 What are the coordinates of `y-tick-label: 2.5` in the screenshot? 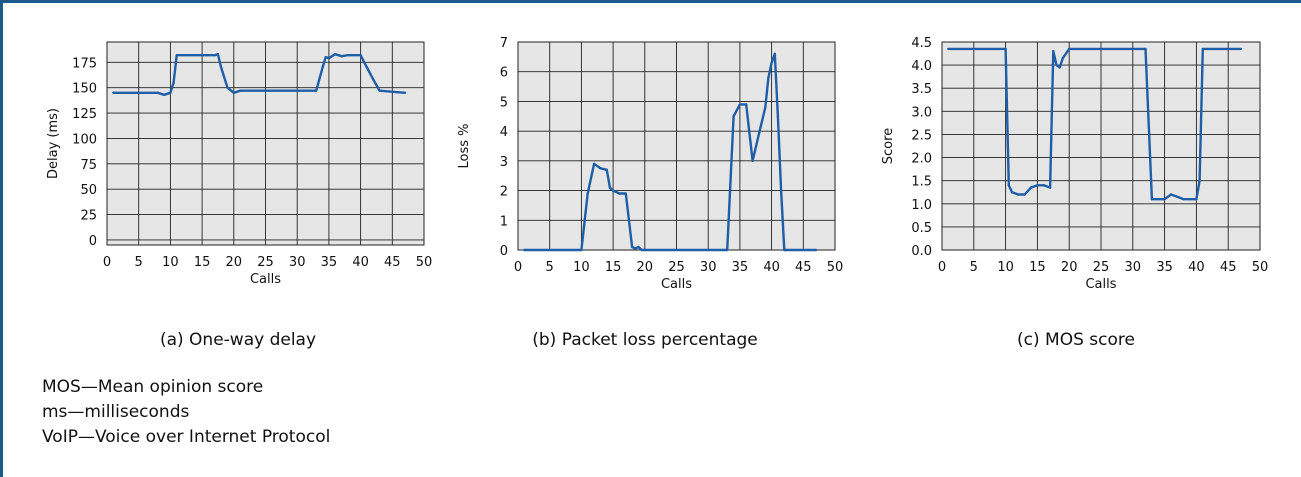 It's located at (921, 135).